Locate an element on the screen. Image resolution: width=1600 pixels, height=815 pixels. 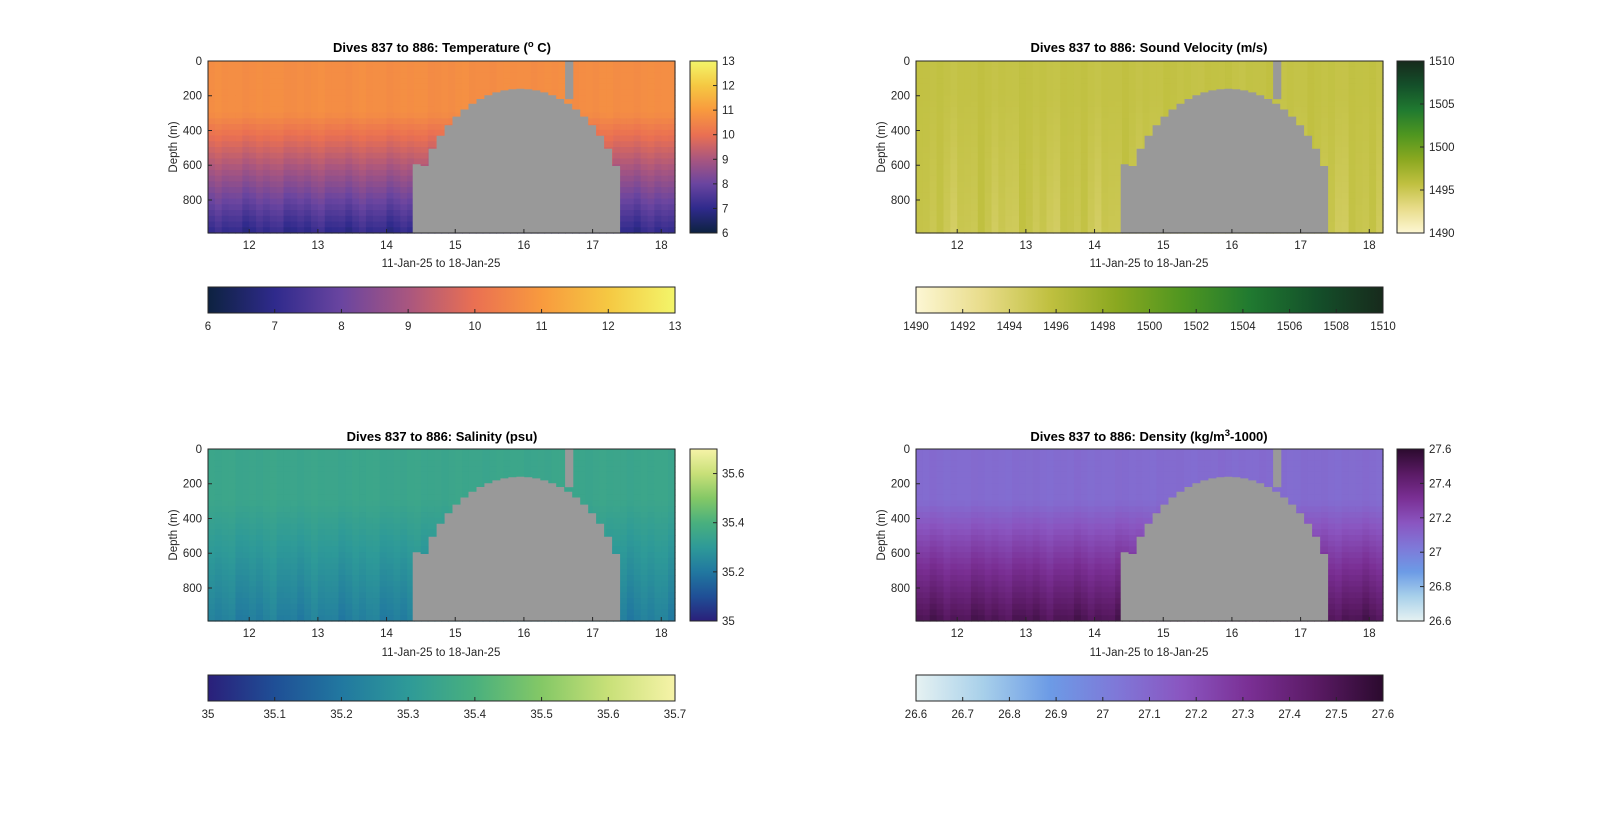
temperature-x-tick-label: 18 is located at coordinates (661, 246).